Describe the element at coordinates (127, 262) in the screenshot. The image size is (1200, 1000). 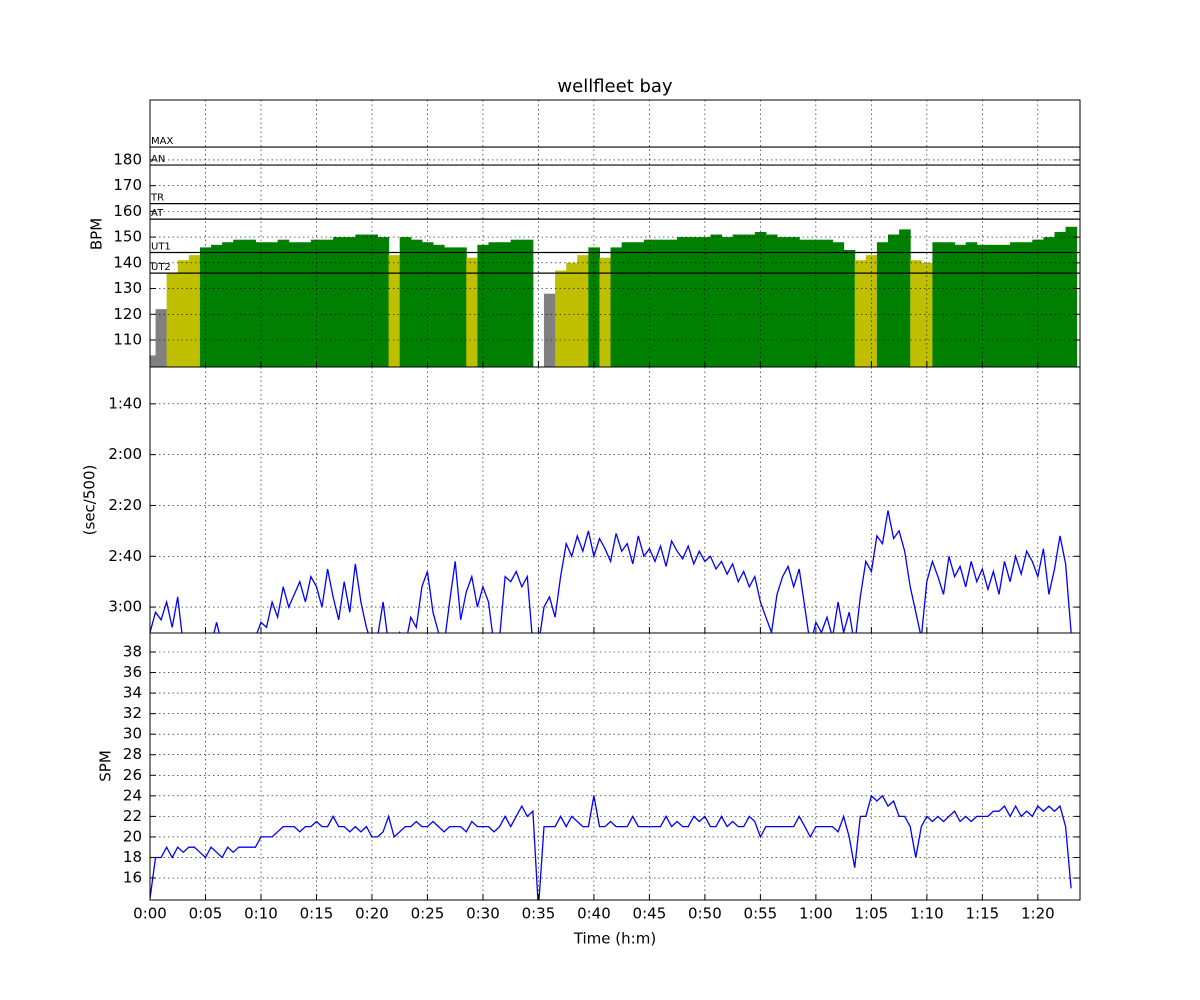
I see `y-tick-label: 140` at that location.